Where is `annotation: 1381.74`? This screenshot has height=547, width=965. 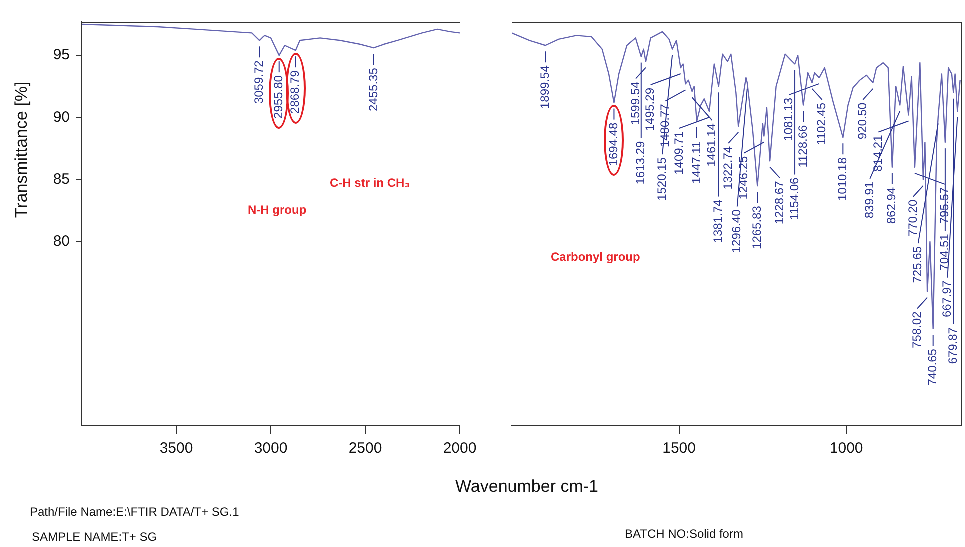
annotation: 1381.74 is located at coordinates (718, 221).